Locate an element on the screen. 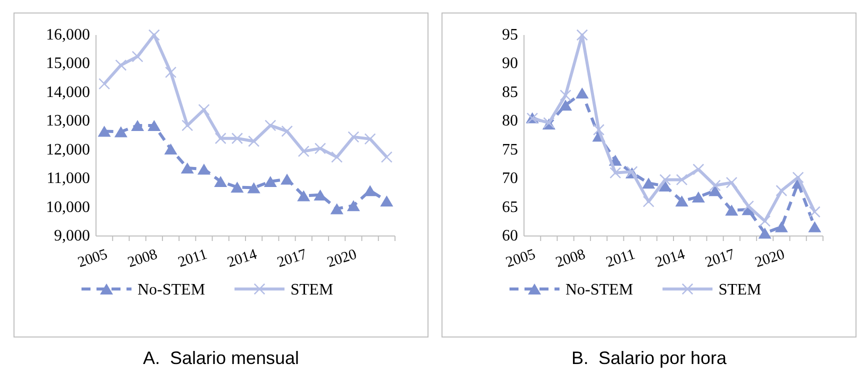 The height and width of the screenshot is (374, 866). y-tick-label: 75 is located at coordinates (510, 149).